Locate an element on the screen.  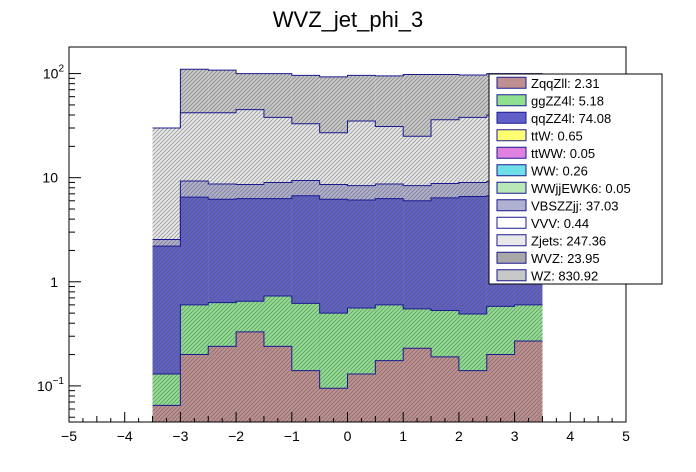
legend-label-10: WVZ: 23.95 is located at coordinates (565, 258).